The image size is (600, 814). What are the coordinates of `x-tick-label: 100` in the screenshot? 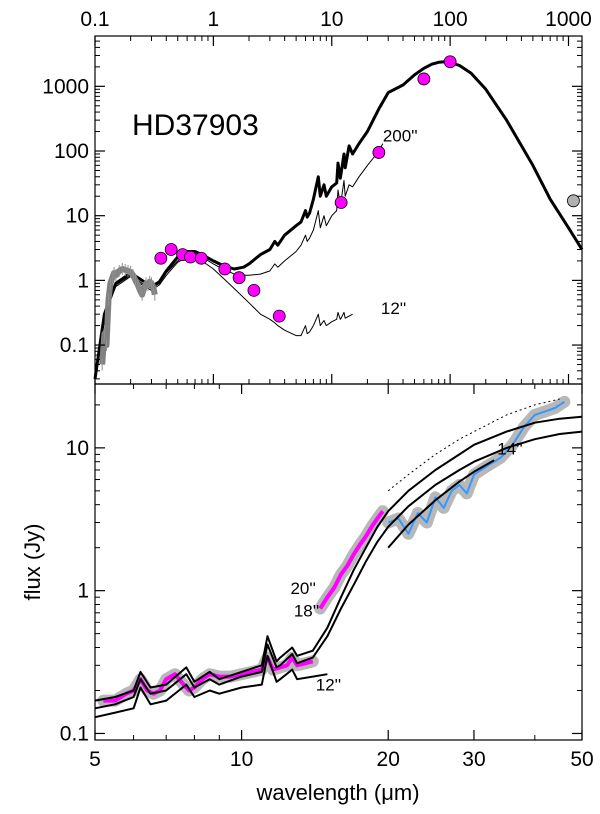 It's located at (450, 19).